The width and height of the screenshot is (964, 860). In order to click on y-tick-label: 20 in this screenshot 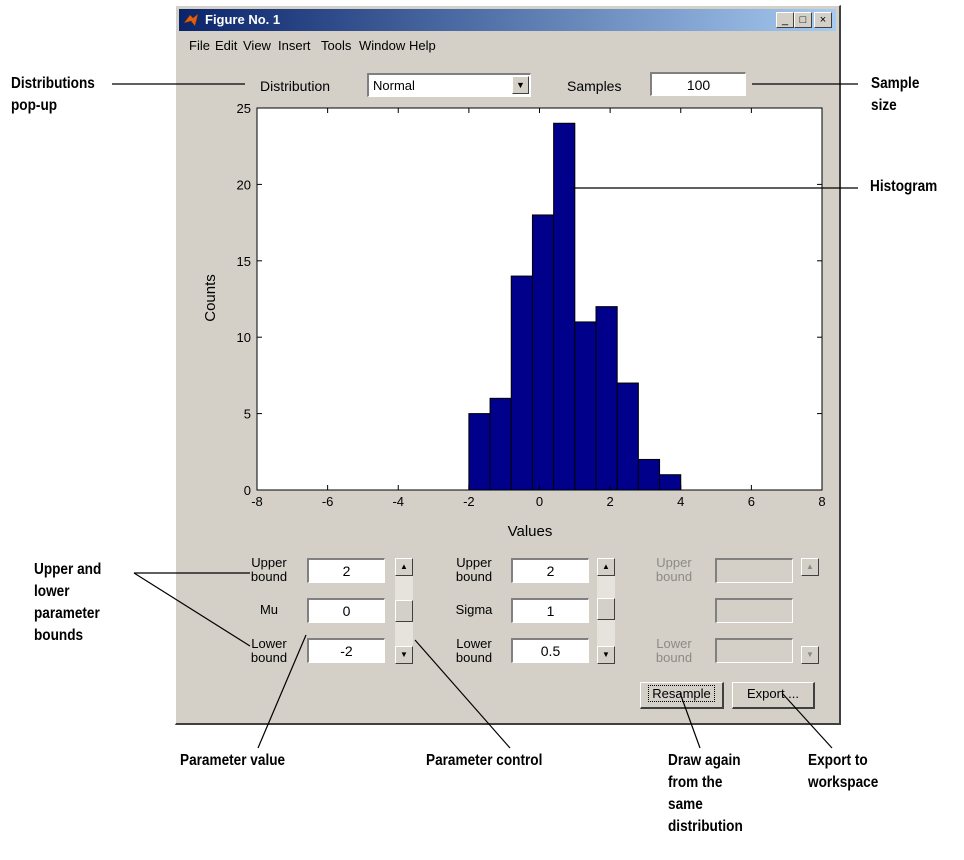, I will do `click(244, 184)`.